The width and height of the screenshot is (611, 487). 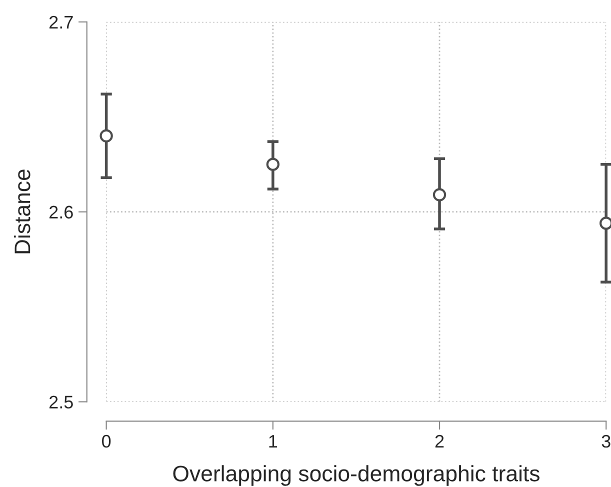 I want to click on y-tick-label: 2.6, so click(x=61, y=212).